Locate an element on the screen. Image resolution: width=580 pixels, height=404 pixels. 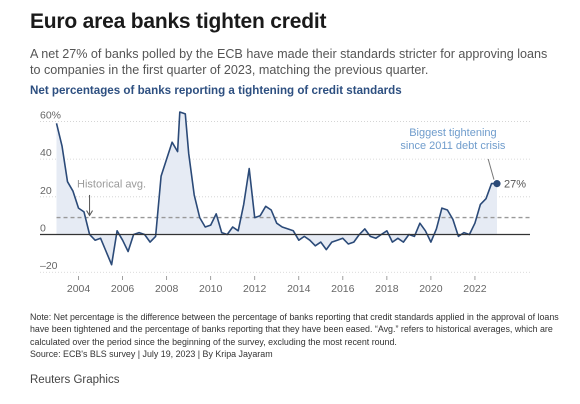
y-tick-label: –20 is located at coordinates (49, 266).